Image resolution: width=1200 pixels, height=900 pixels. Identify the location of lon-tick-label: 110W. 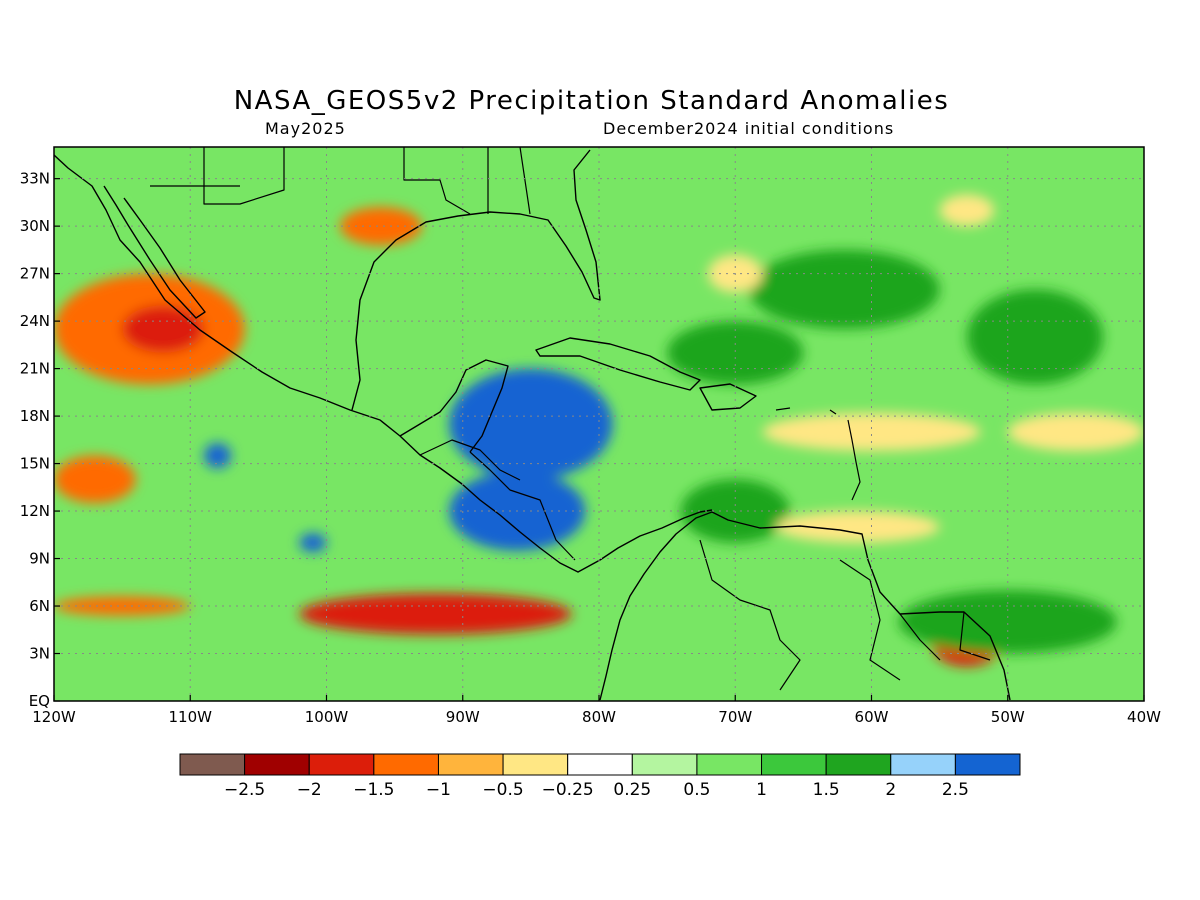
(191, 717).